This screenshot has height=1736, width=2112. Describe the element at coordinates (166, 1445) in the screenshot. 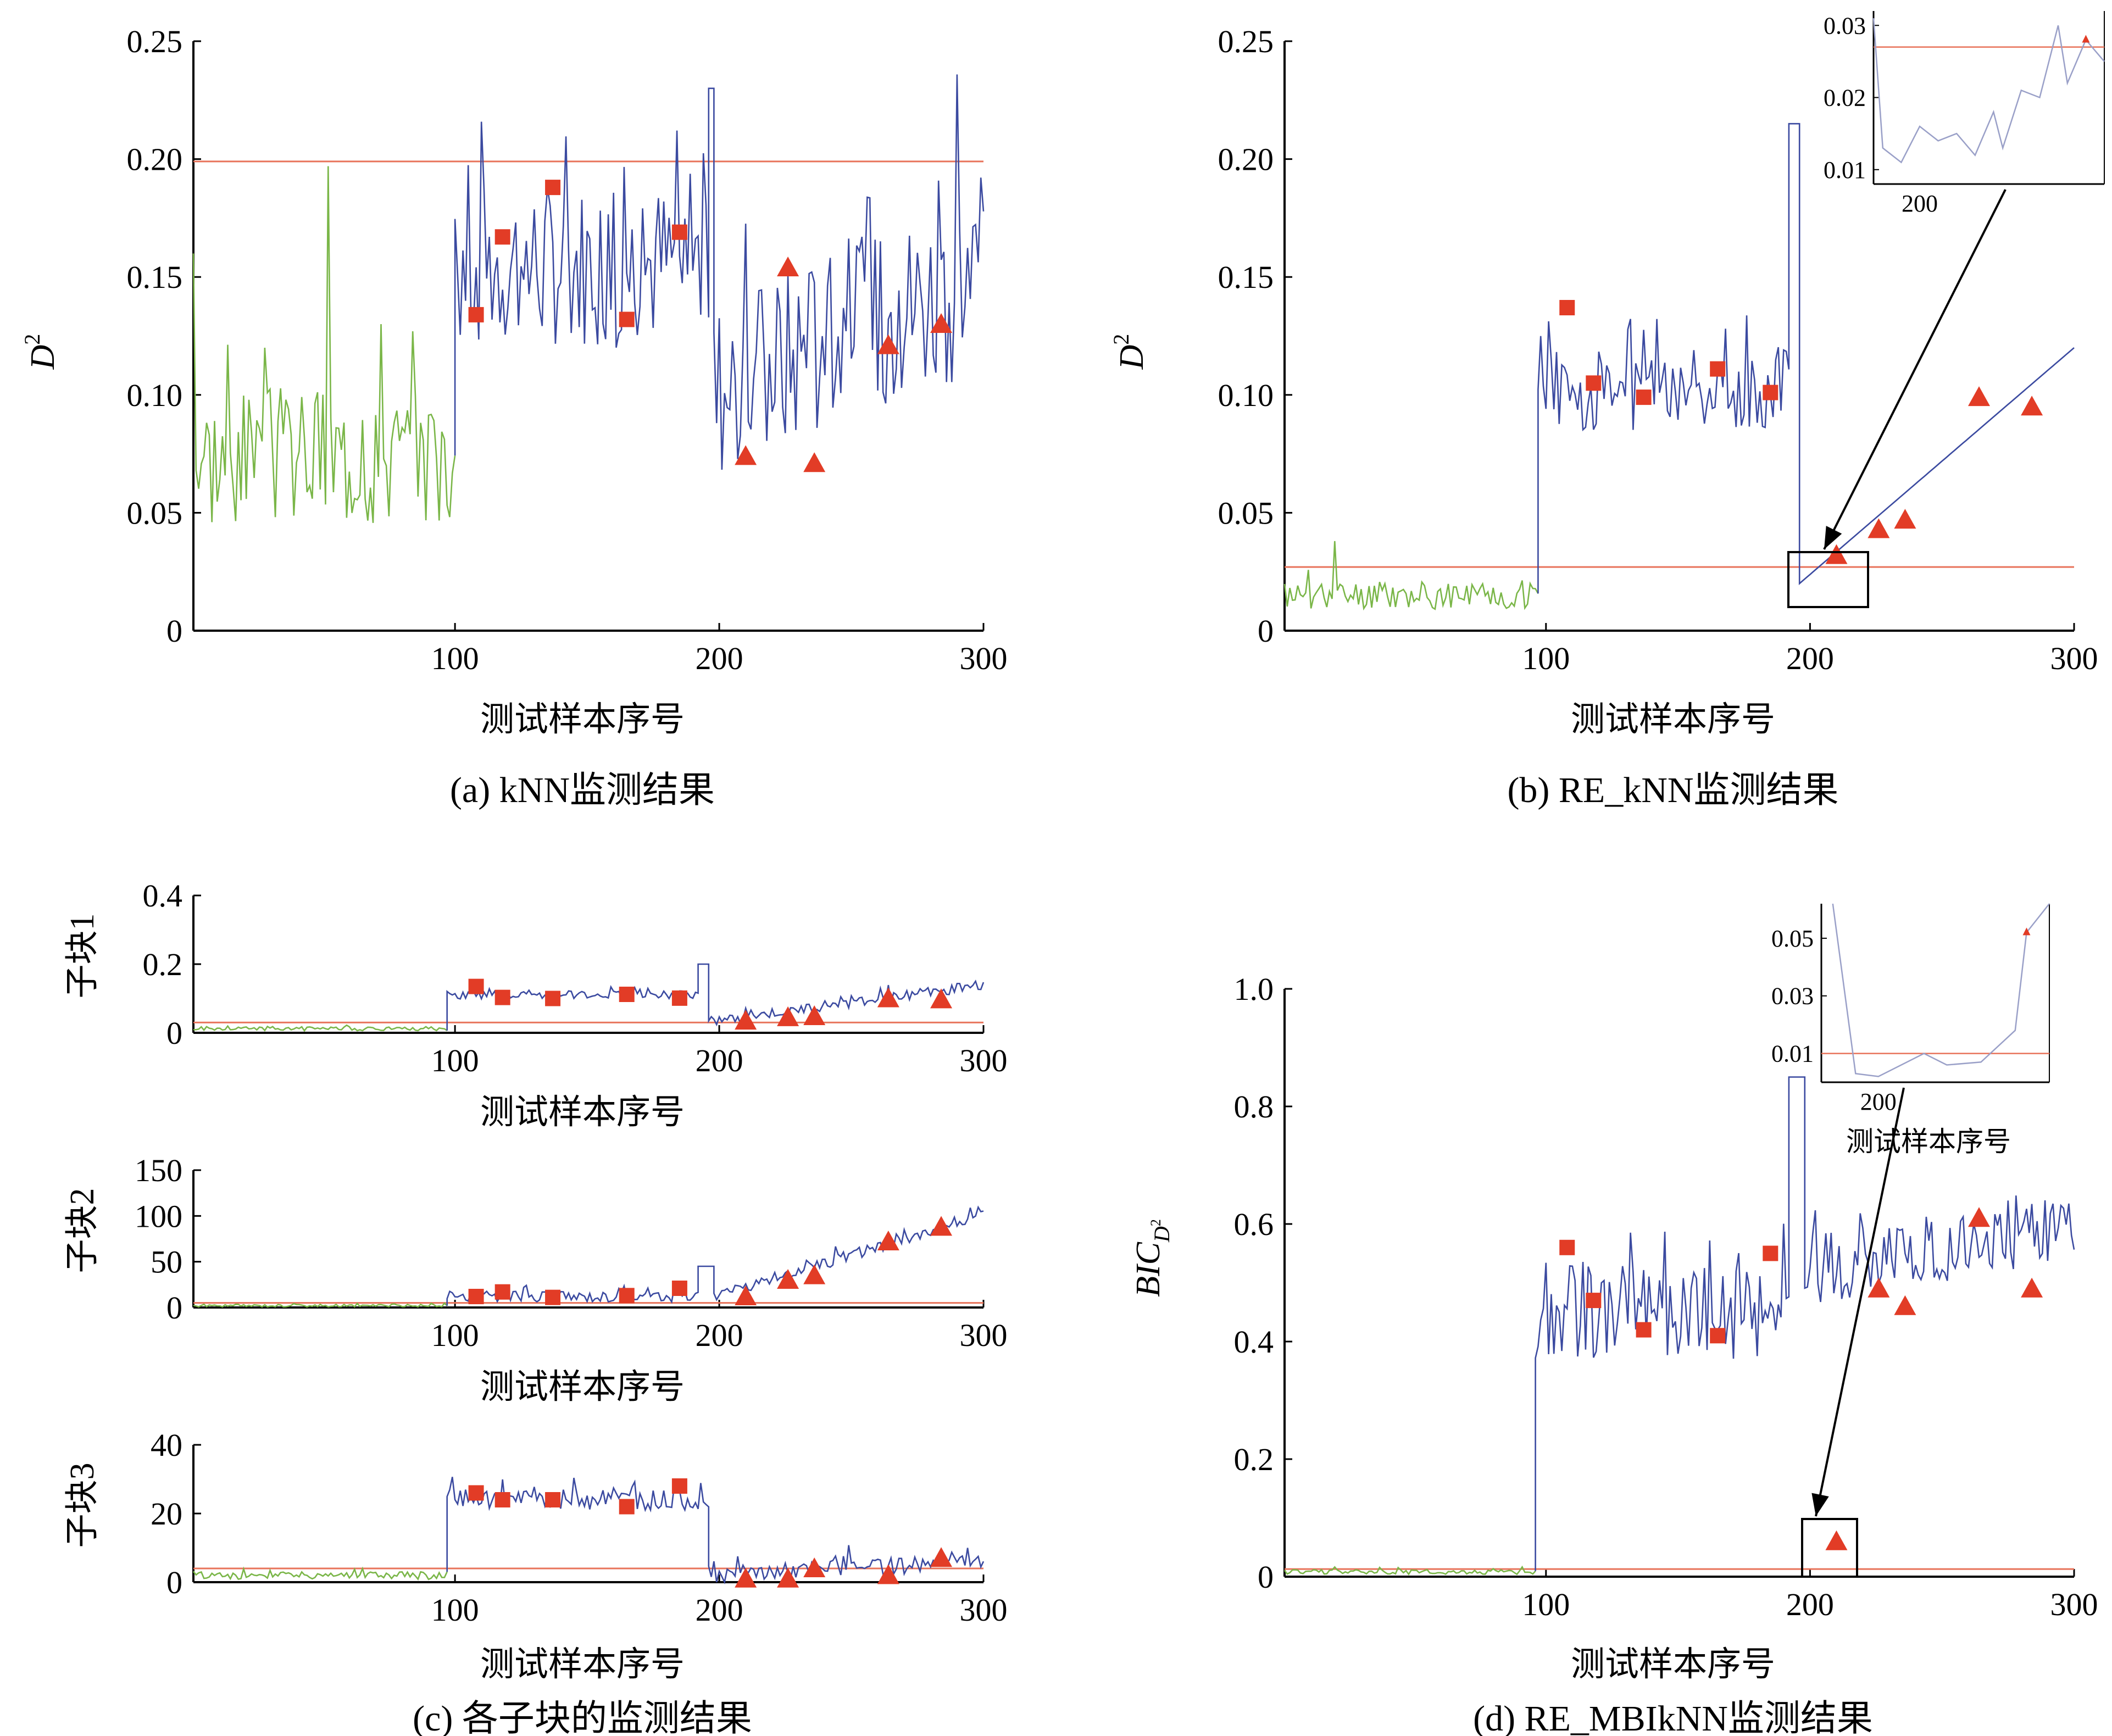

I see `chart-c3-ytick-label: 40` at that location.